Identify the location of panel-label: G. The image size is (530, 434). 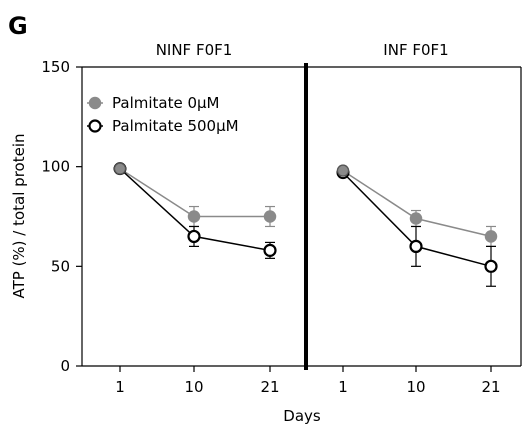
(18, 26).